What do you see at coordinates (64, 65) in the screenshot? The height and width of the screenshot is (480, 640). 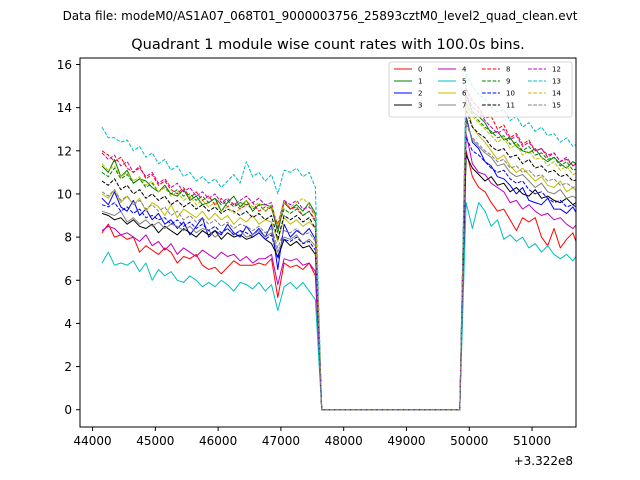 I see `y-tick-label: 16` at bounding box center [64, 65].